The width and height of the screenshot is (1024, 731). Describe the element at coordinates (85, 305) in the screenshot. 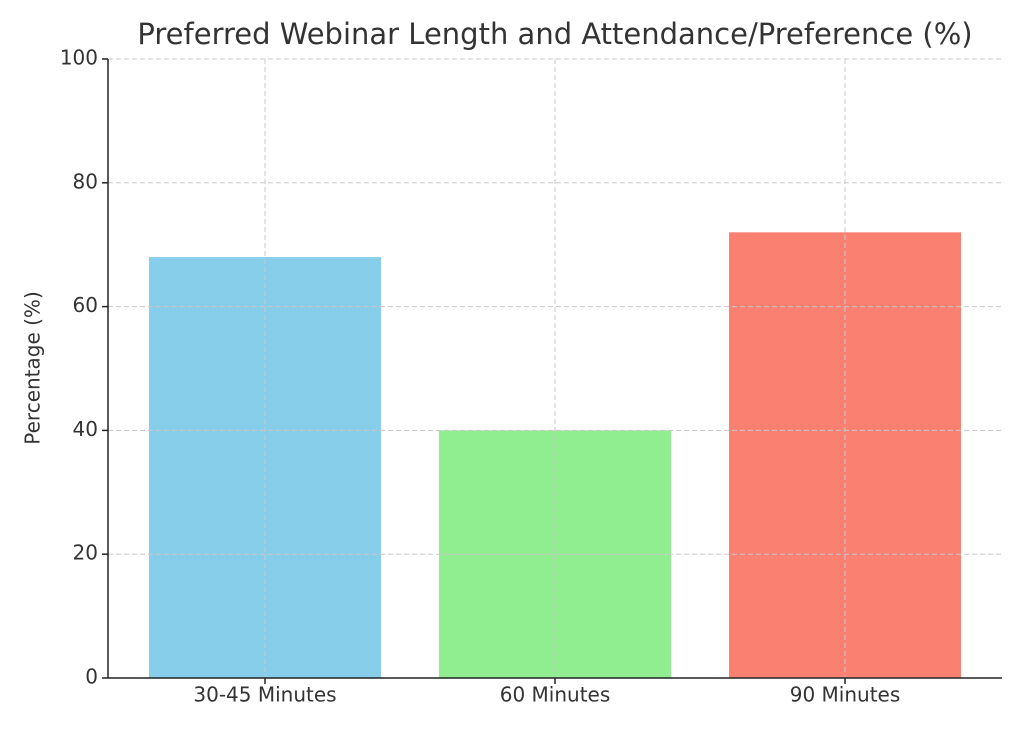

I see `y-tick-label: 60` at that location.